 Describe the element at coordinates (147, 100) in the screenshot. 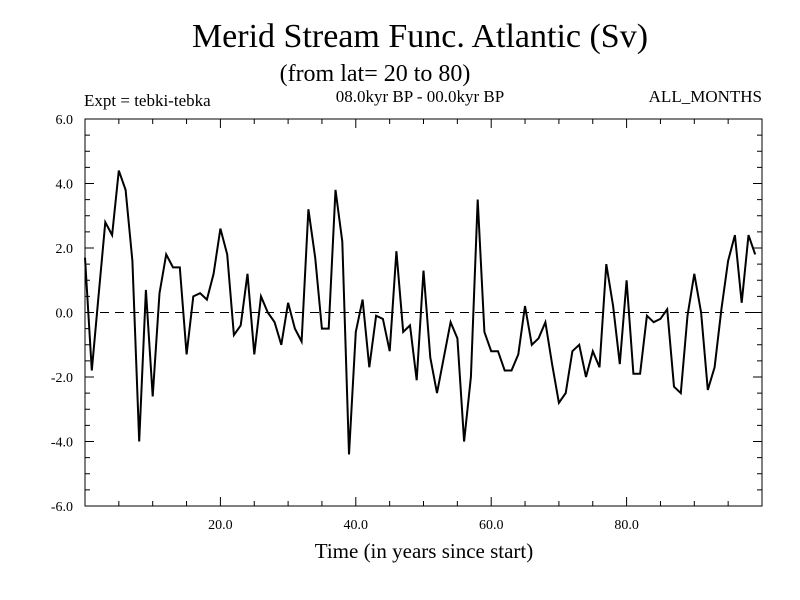

I see `experiment-label: Expt = tebki-tebka` at that location.